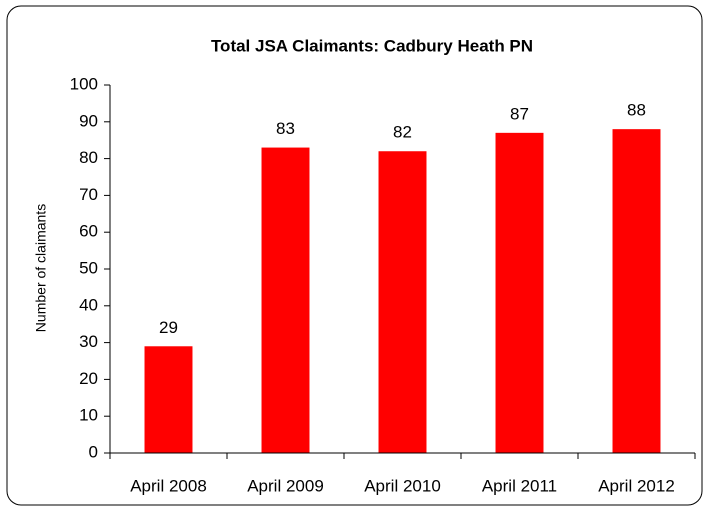  I want to click on x-tick-label: April 2010, so click(402, 485).